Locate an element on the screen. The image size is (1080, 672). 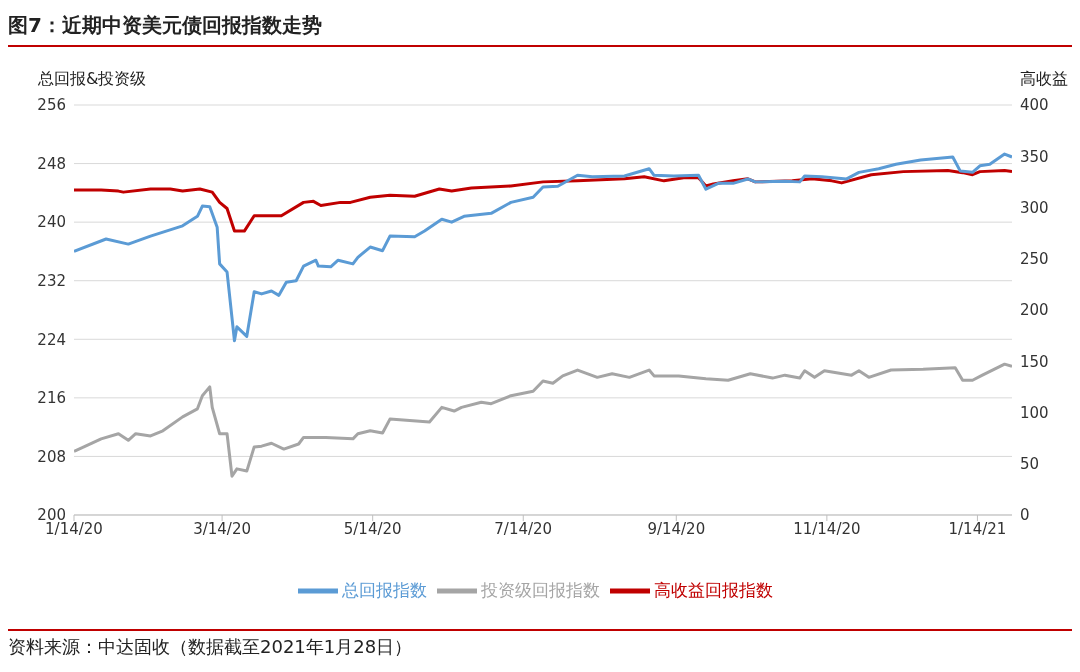
x-tick-label: 5/14/20 is located at coordinates (372, 528).